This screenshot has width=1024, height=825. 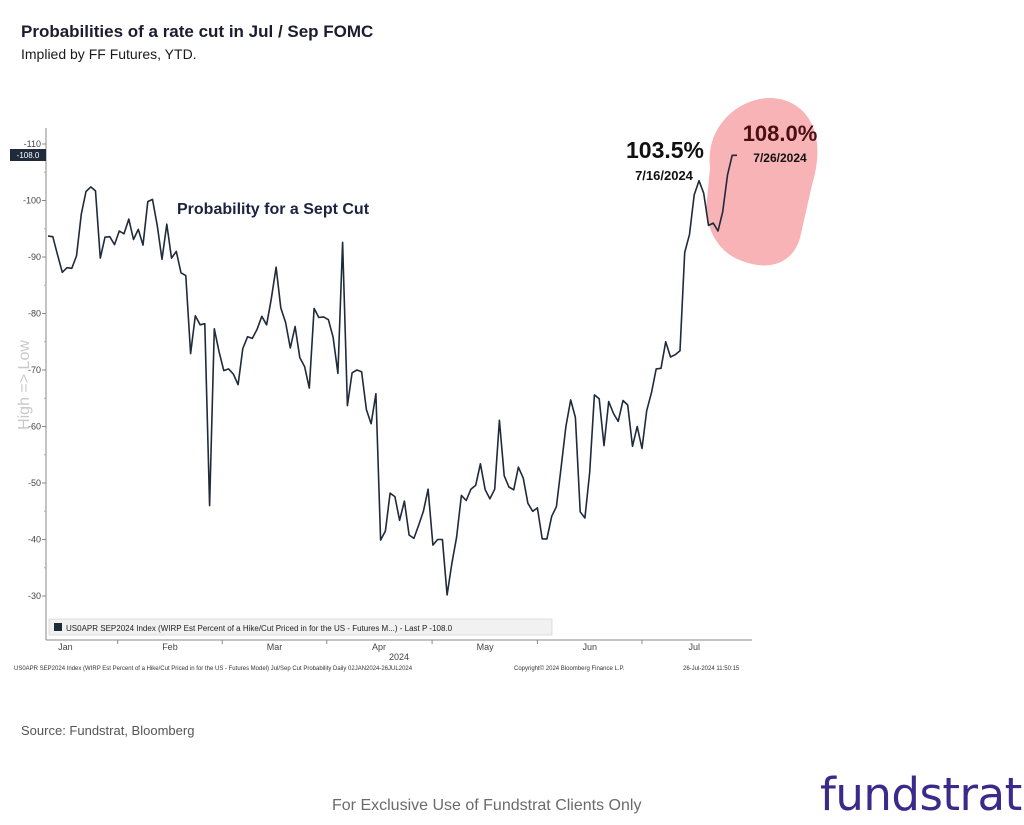 What do you see at coordinates (486, 647) in the screenshot?
I see `x-tick-label: May` at bounding box center [486, 647].